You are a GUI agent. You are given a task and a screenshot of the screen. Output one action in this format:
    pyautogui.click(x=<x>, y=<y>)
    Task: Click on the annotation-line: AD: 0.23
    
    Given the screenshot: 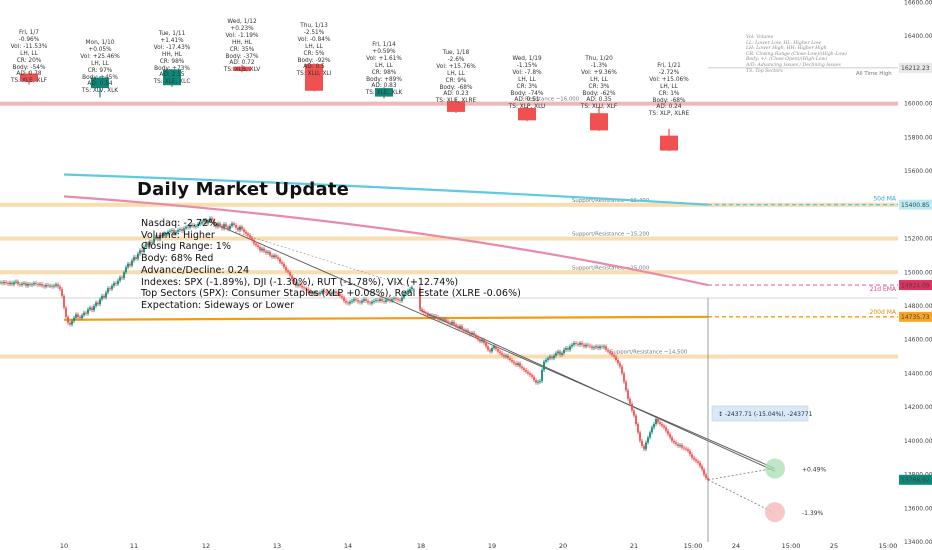 What is the action you would take?
    pyautogui.click(x=456, y=94)
    